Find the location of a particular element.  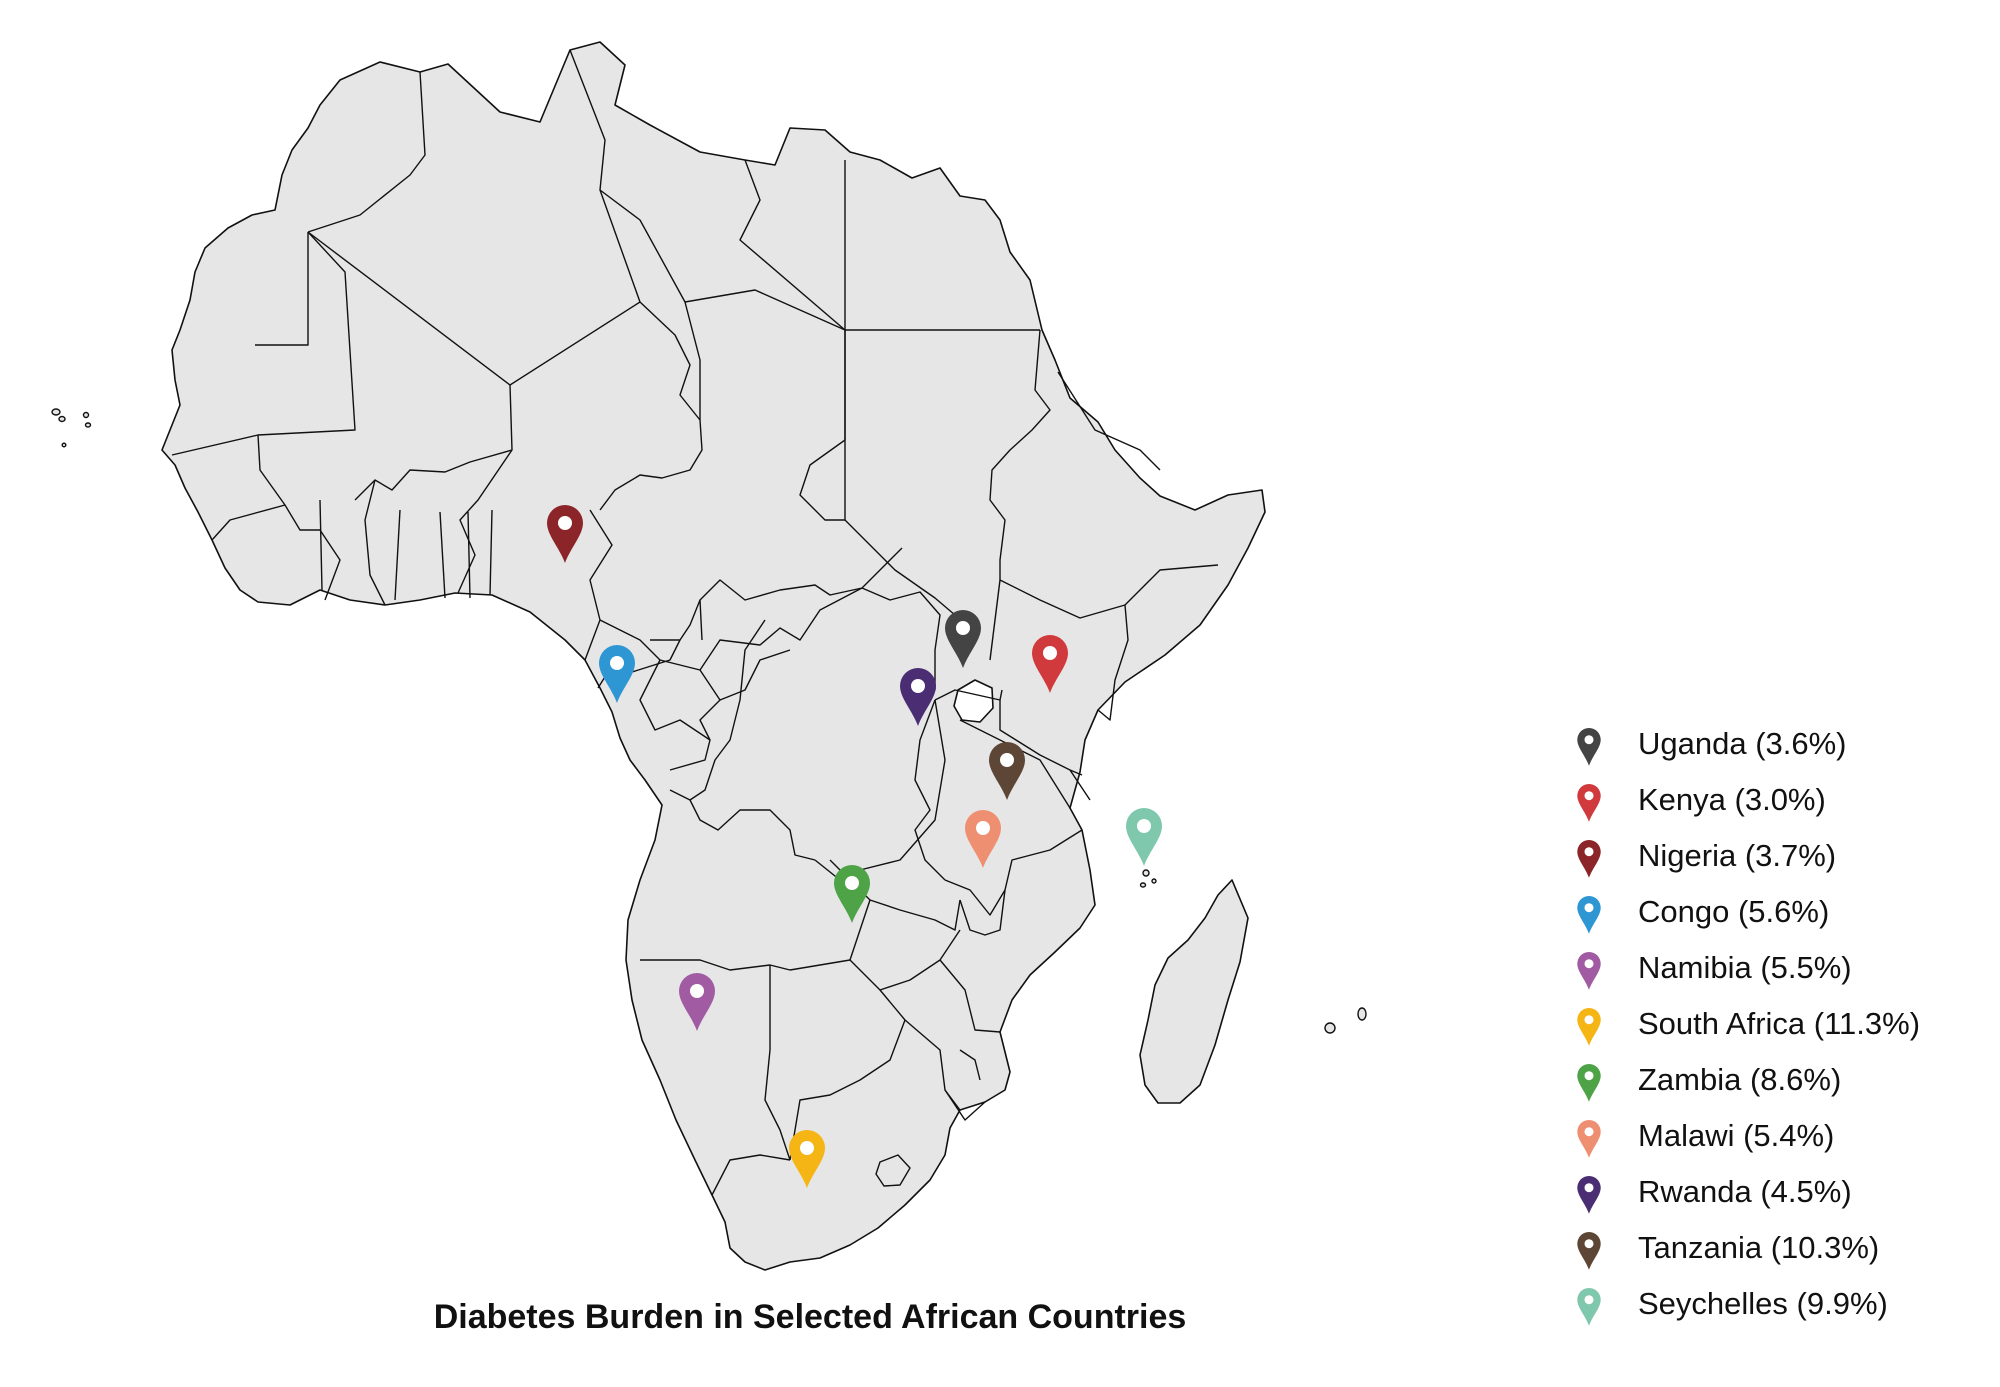

madagascar is located at coordinates (1194, 991).